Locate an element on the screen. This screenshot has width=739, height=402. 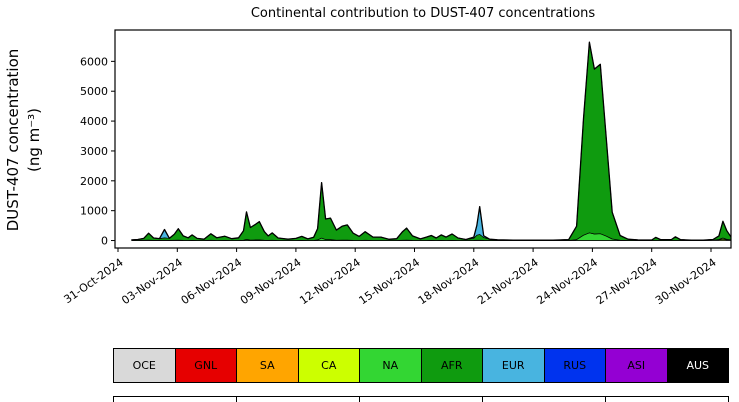
y-tick-label: 3000 is located at coordinates (94, 151).